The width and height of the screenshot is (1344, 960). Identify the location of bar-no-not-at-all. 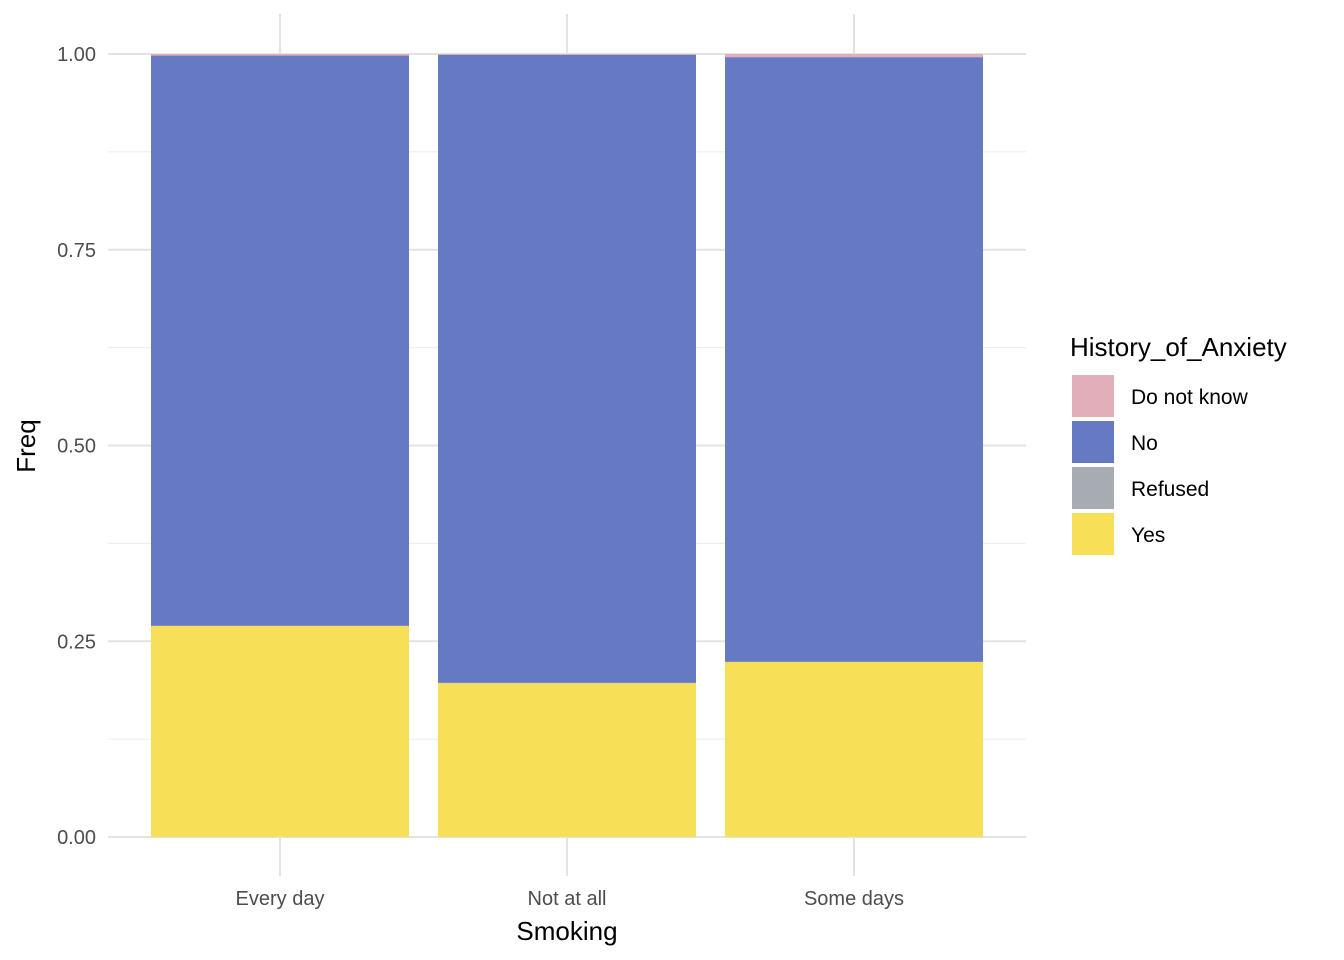
(567, 368).